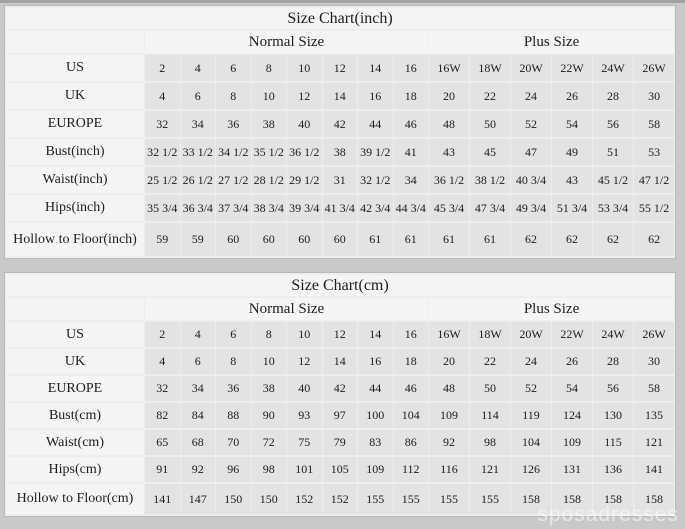  I want to click on size-value: 75, so click(304, 442).